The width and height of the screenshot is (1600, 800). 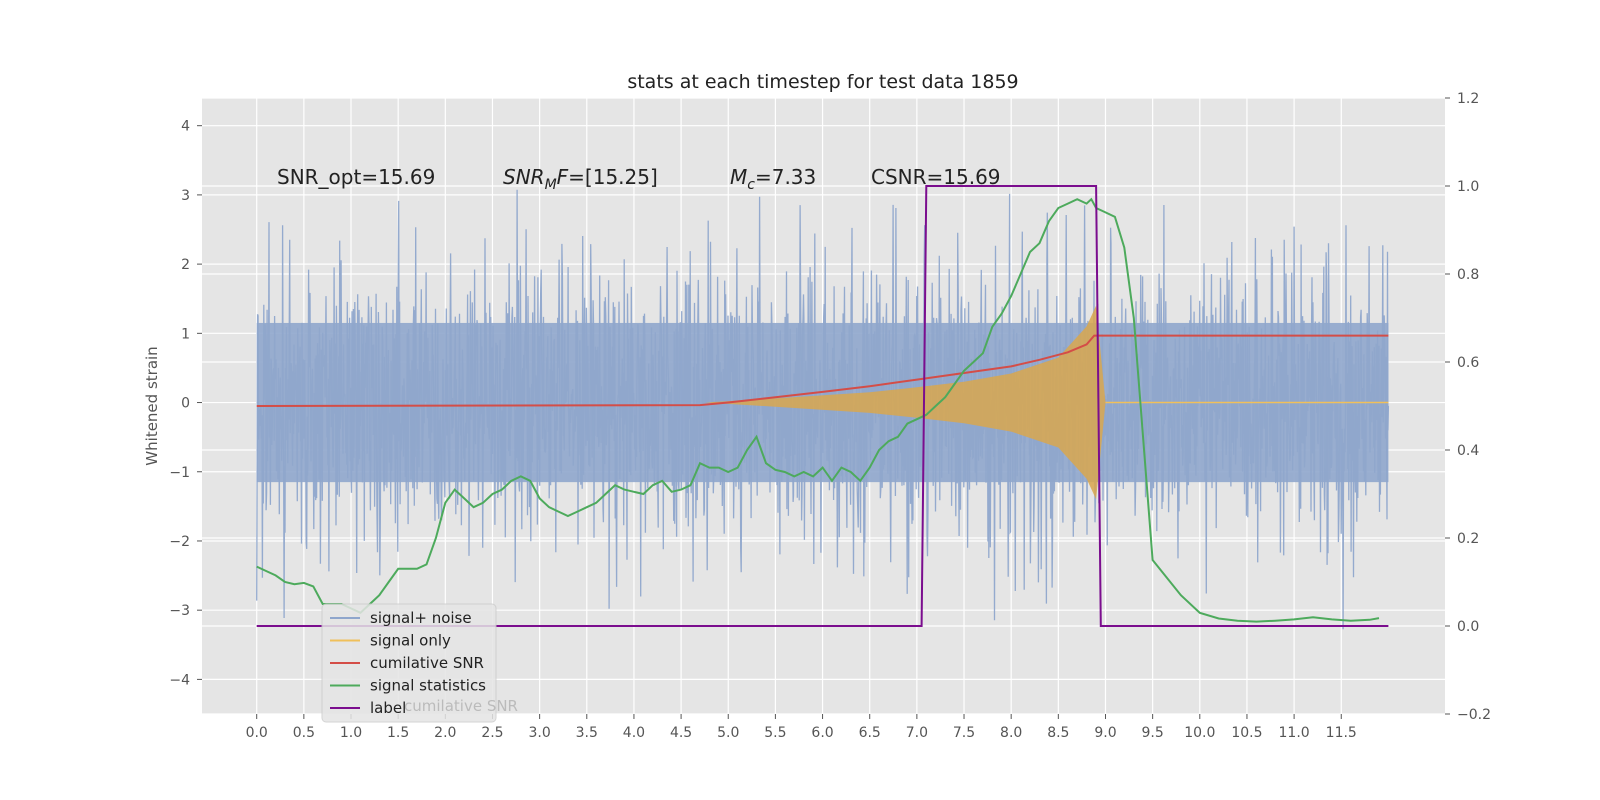 What do you see at coordinates (179, 542) in the screenshot?
I see `y-tick-label: −2` at bounding box center [179, 542].